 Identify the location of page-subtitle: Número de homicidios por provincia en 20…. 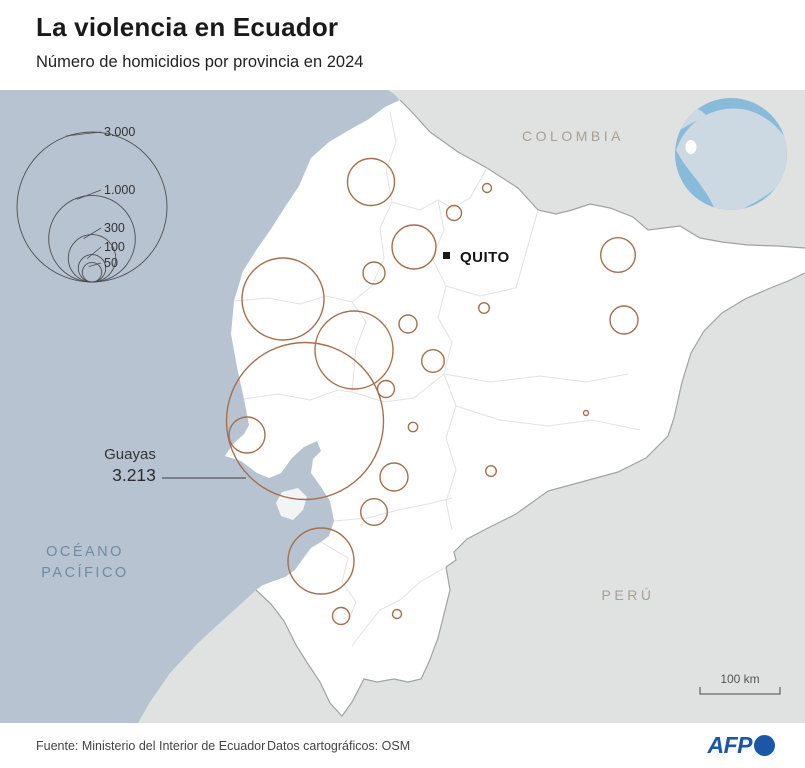
(200, 62).